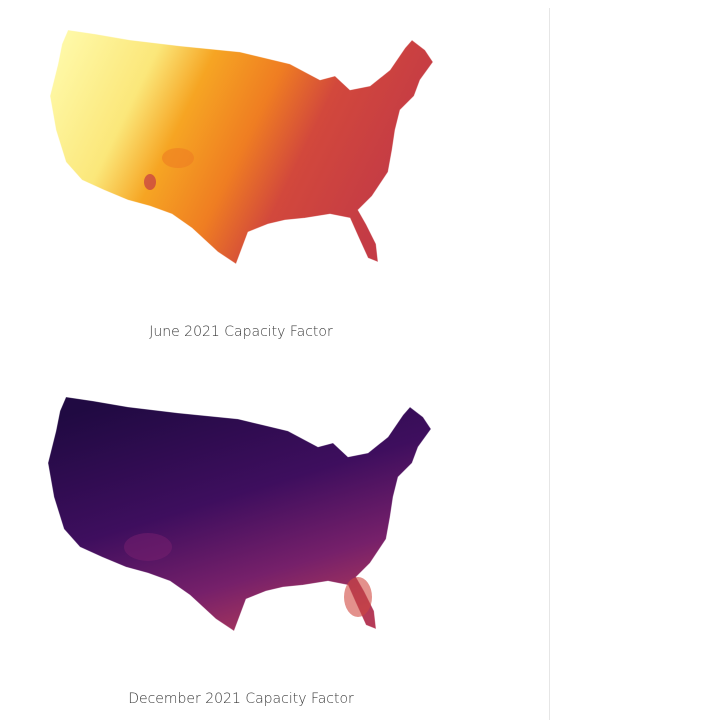 This screenshot has width=720, height=720. I want to click on map-caption: June 2021 Capacity Factor, so click(241, 332).